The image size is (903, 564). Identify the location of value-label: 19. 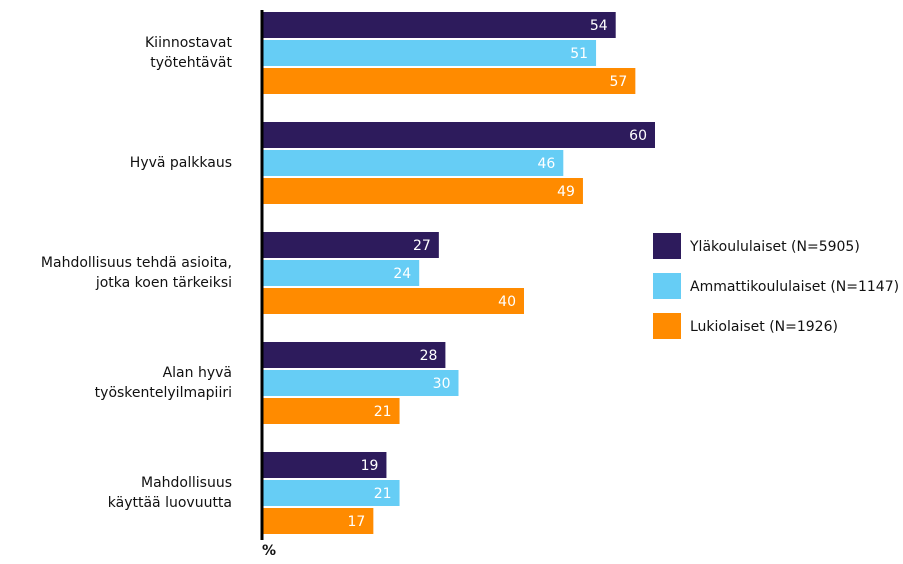
(370, 466).